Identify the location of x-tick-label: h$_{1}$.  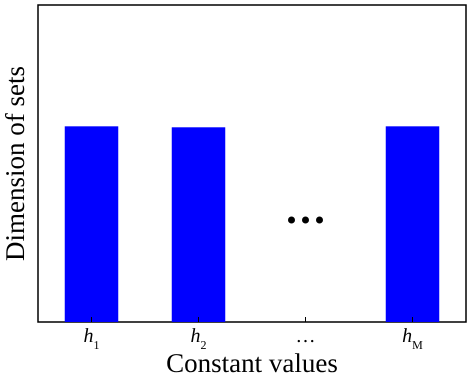
(92, 338).